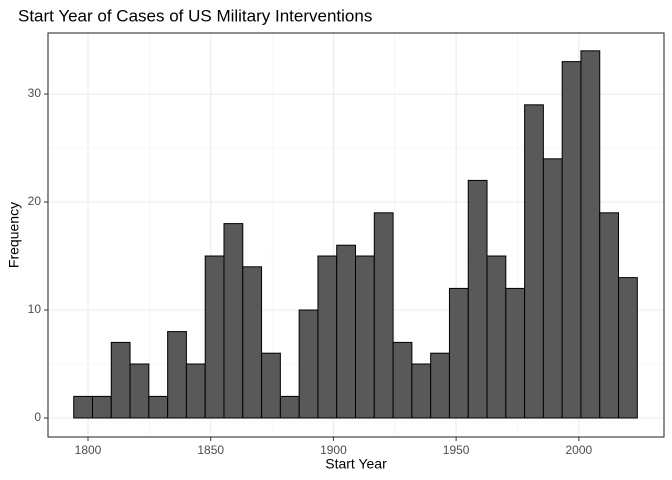 The width and height of the screenshot is (672, 480). Describe the element at coordinates (35, 201) in the screenshot. I see `y-tick-label: 20` at that location.